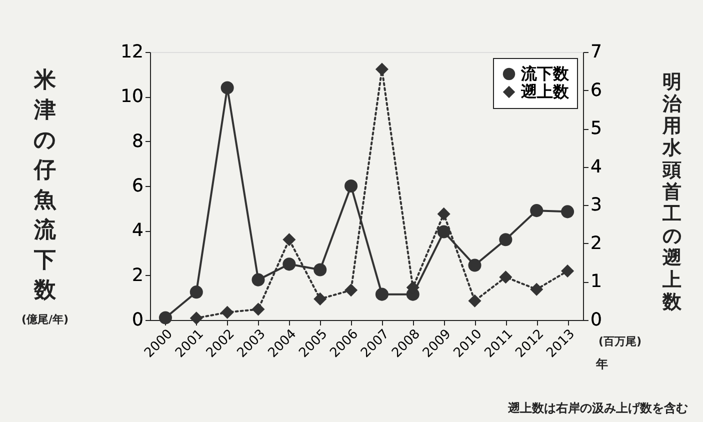 The height and width of the screenshot is (422, 703). Describe the element at coordinates (138, 275) in the screenshot. I see `y-tick-label: 2` at that location.